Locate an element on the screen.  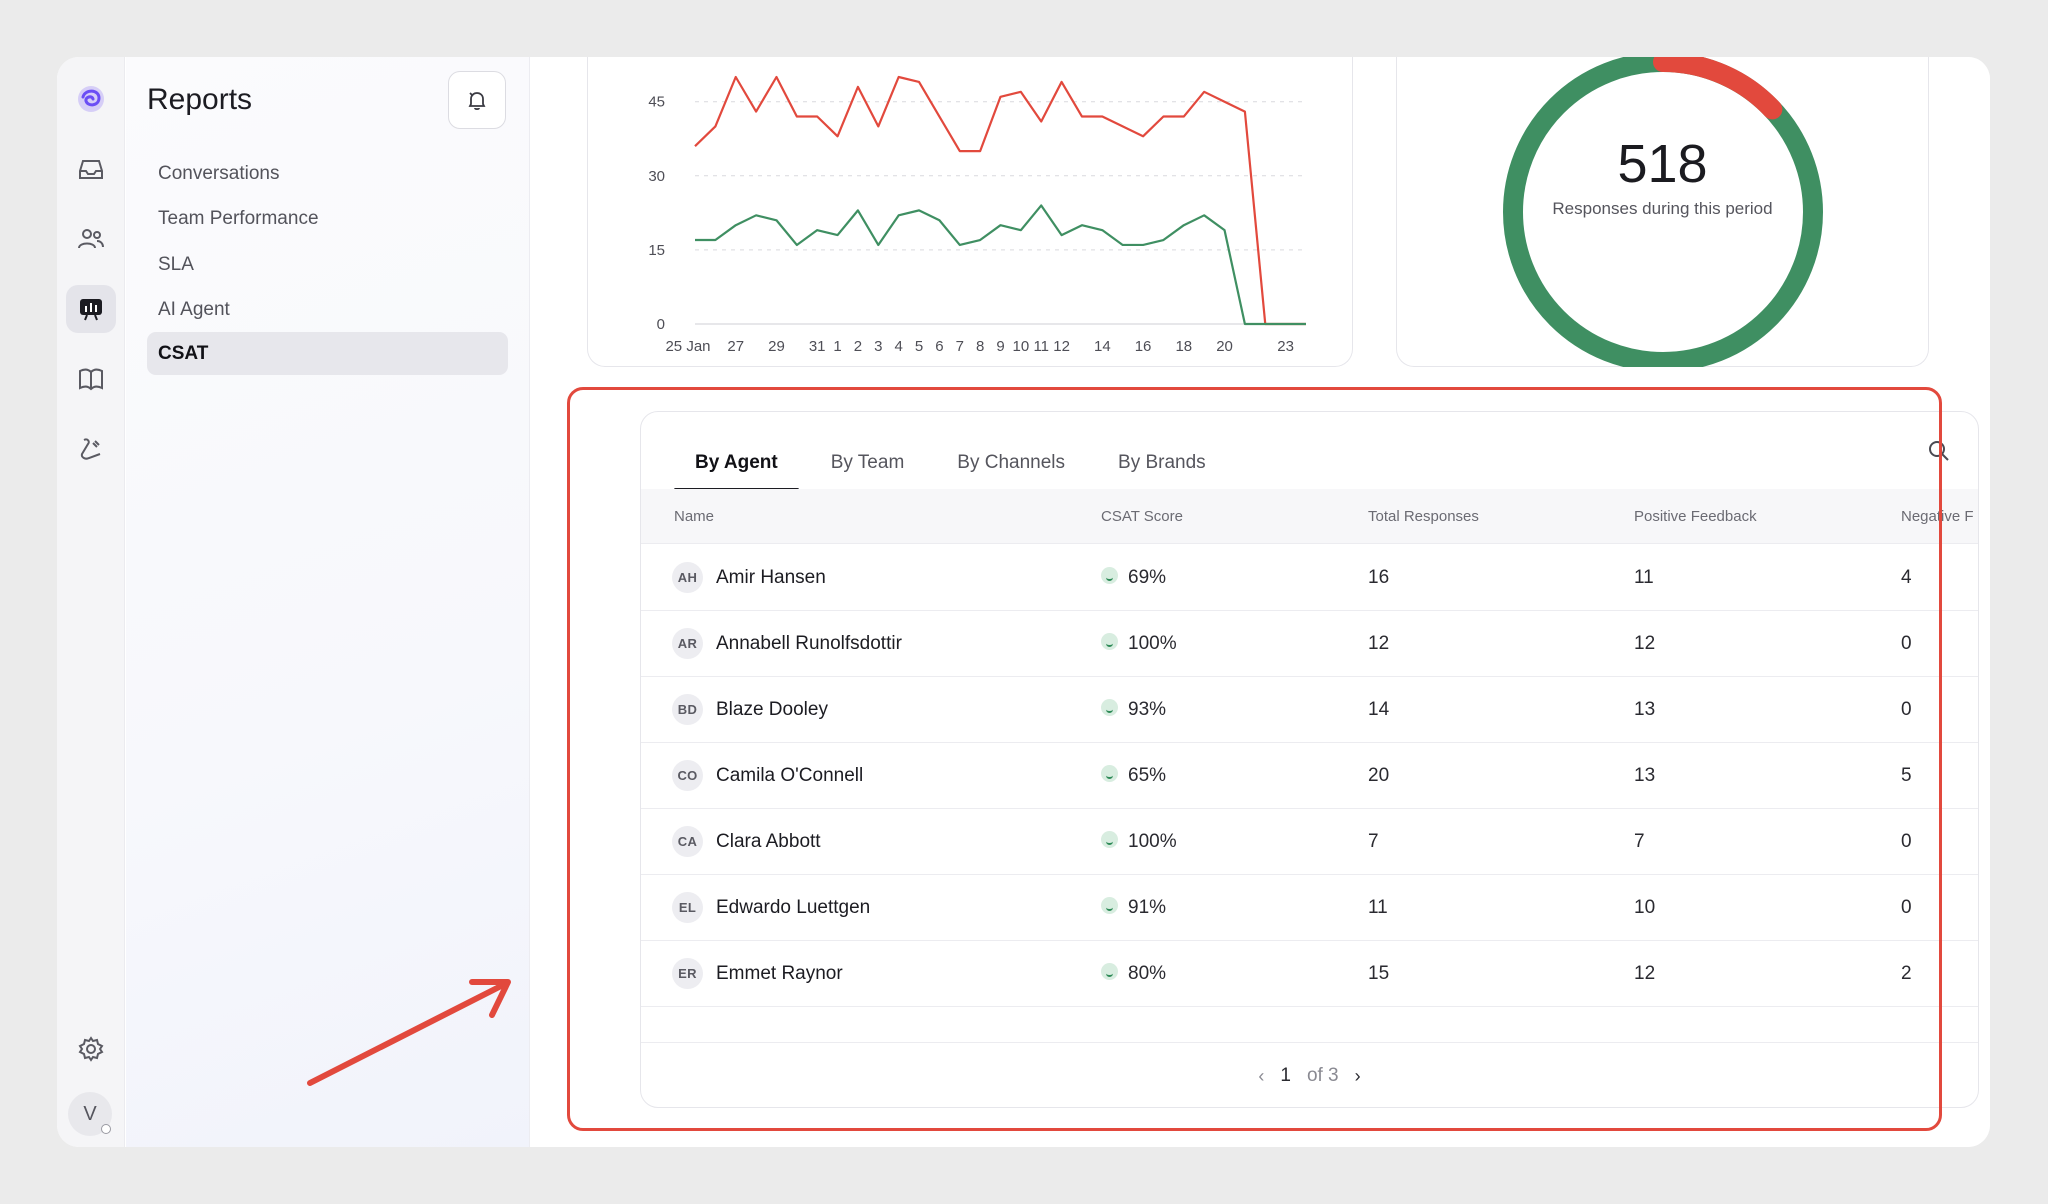
agent-avatar: AR is located at coordinates (687, 643).